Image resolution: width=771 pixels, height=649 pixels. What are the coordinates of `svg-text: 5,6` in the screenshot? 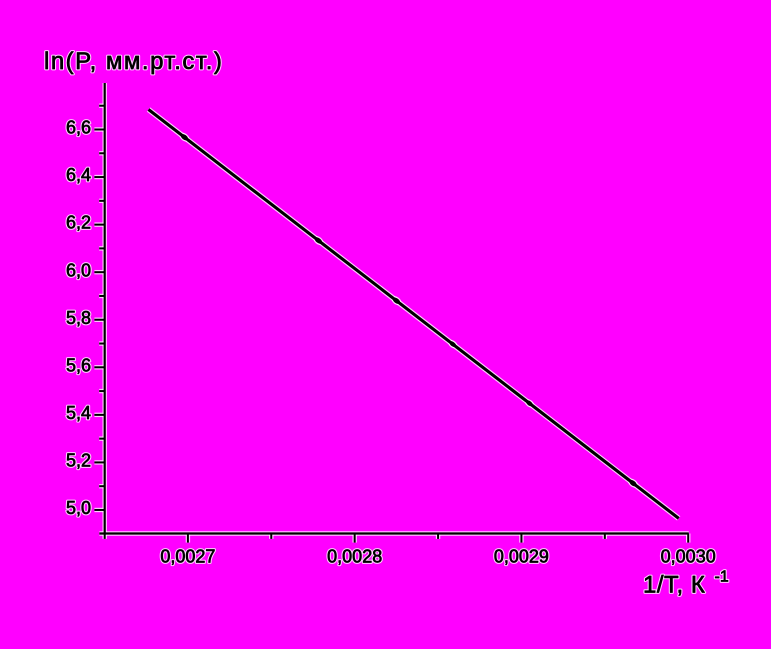 It's located at (78, 365).